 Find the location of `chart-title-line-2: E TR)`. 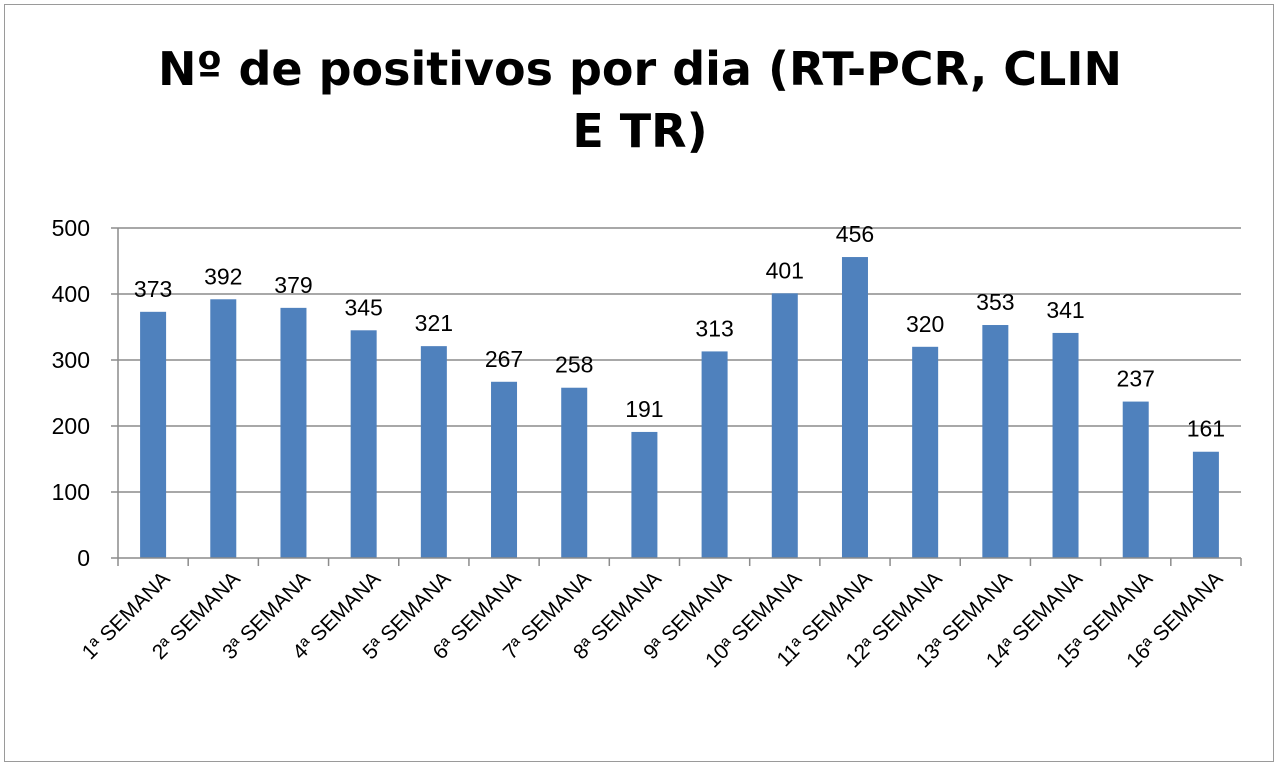

chart-title-line-2: E TR) is located at coordinates (640, 131).